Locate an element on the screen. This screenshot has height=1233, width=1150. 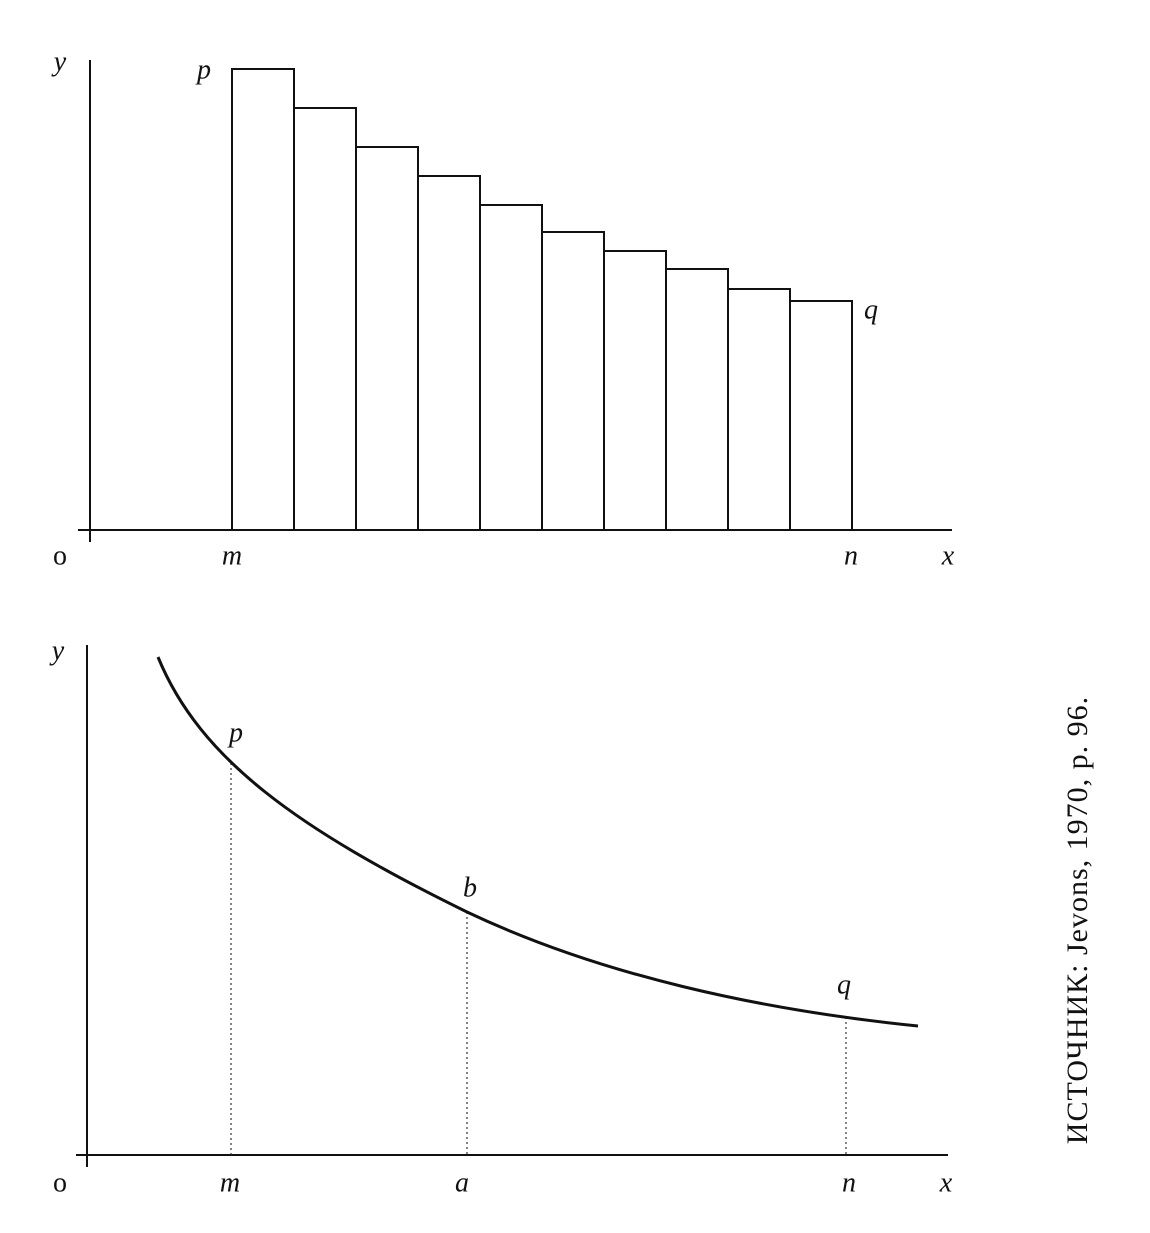
point-label: b is located at coordinates (470, 887).